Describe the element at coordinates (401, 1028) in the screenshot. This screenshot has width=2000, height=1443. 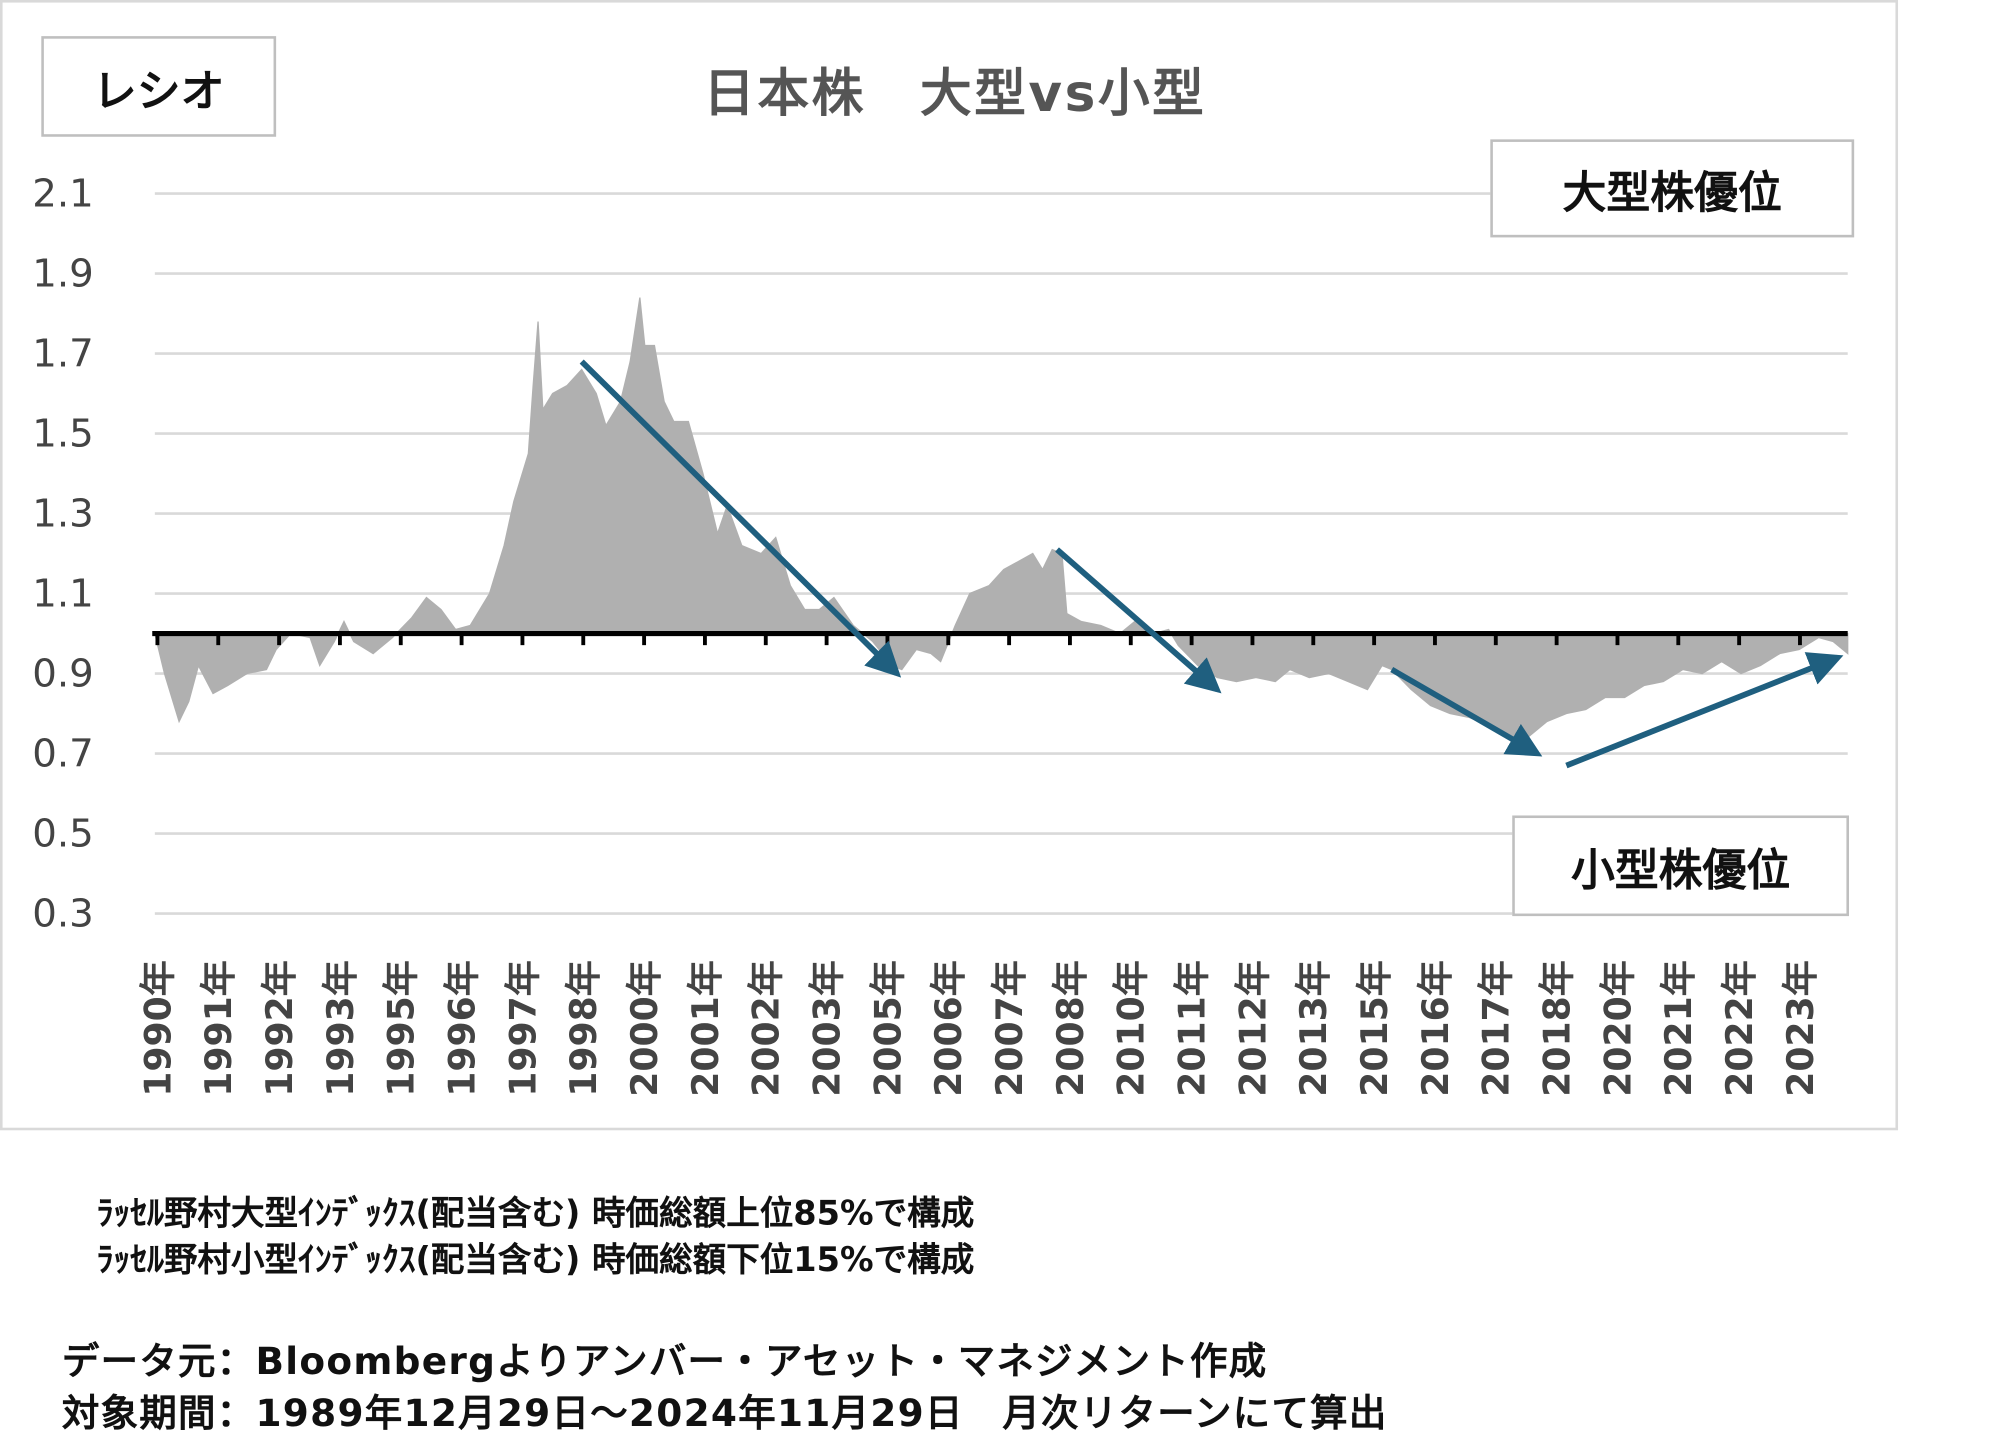
I see `x-tick-label: 1995年` at that location.